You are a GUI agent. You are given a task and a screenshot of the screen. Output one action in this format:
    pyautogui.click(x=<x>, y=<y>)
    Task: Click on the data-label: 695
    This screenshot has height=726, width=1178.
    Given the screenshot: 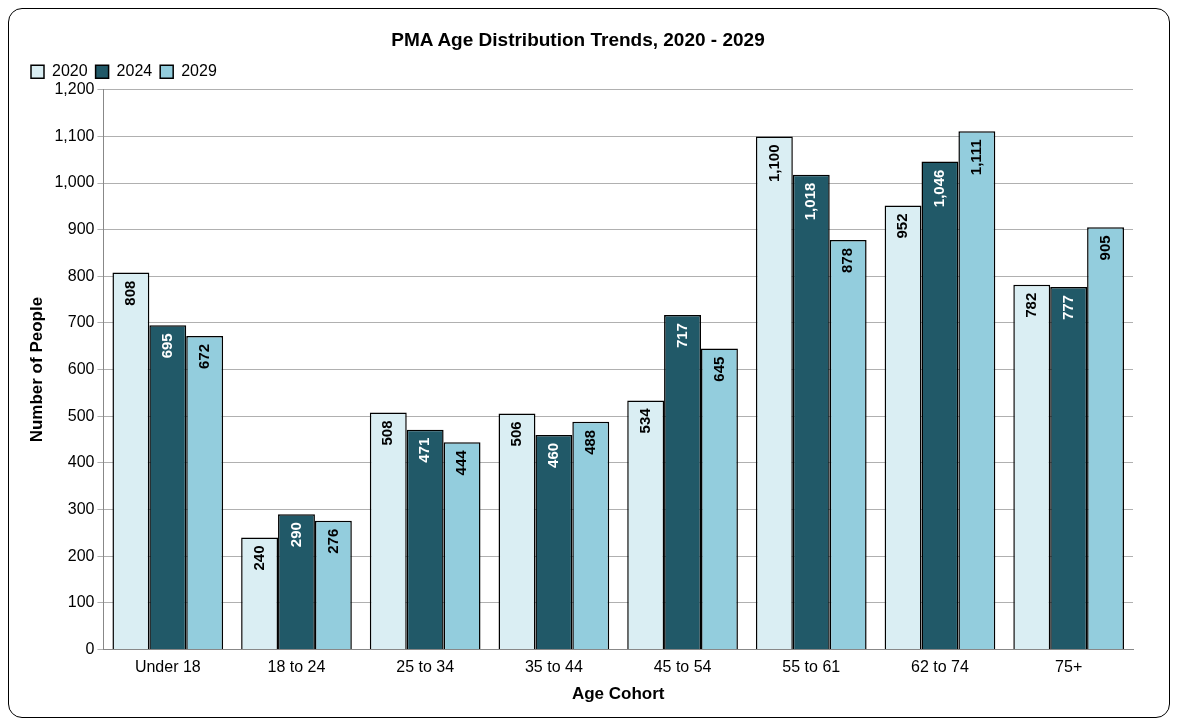 What is the action you would take?
    pyautogui.click(x=166, y=346)
    